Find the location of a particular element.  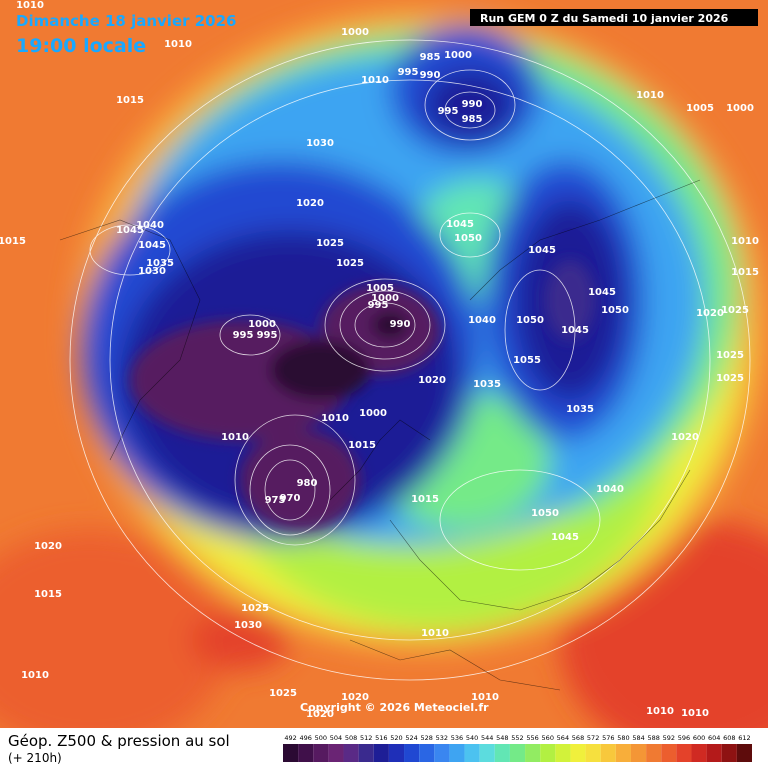

footer-lead: (+ 210h) is located at coordinates (35, 758).